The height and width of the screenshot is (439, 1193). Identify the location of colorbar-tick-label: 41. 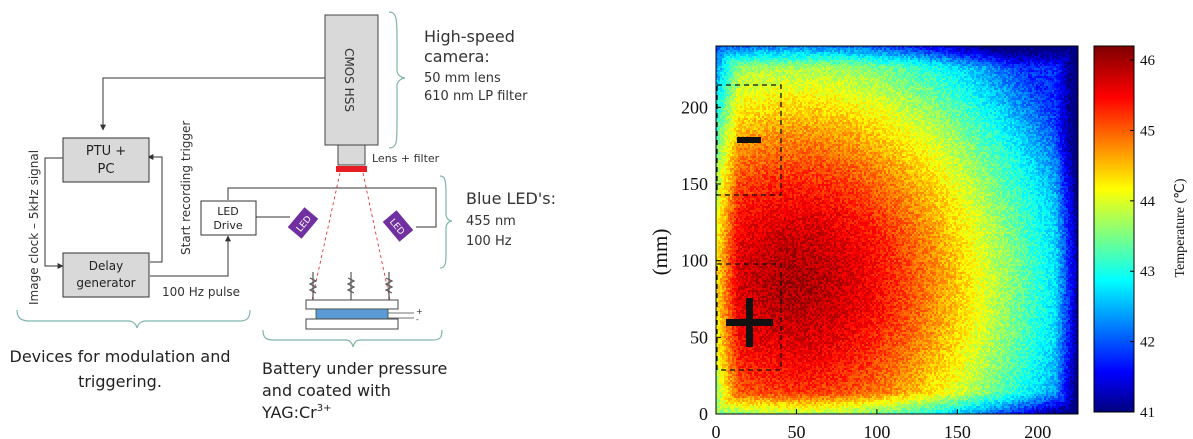
(1147, 413).